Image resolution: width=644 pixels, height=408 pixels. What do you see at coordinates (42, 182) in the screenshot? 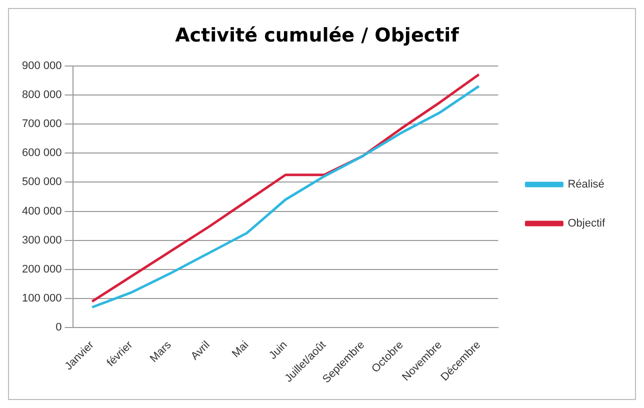
I see `y-tick-label: 500 000` at bounding box center [42, 182].